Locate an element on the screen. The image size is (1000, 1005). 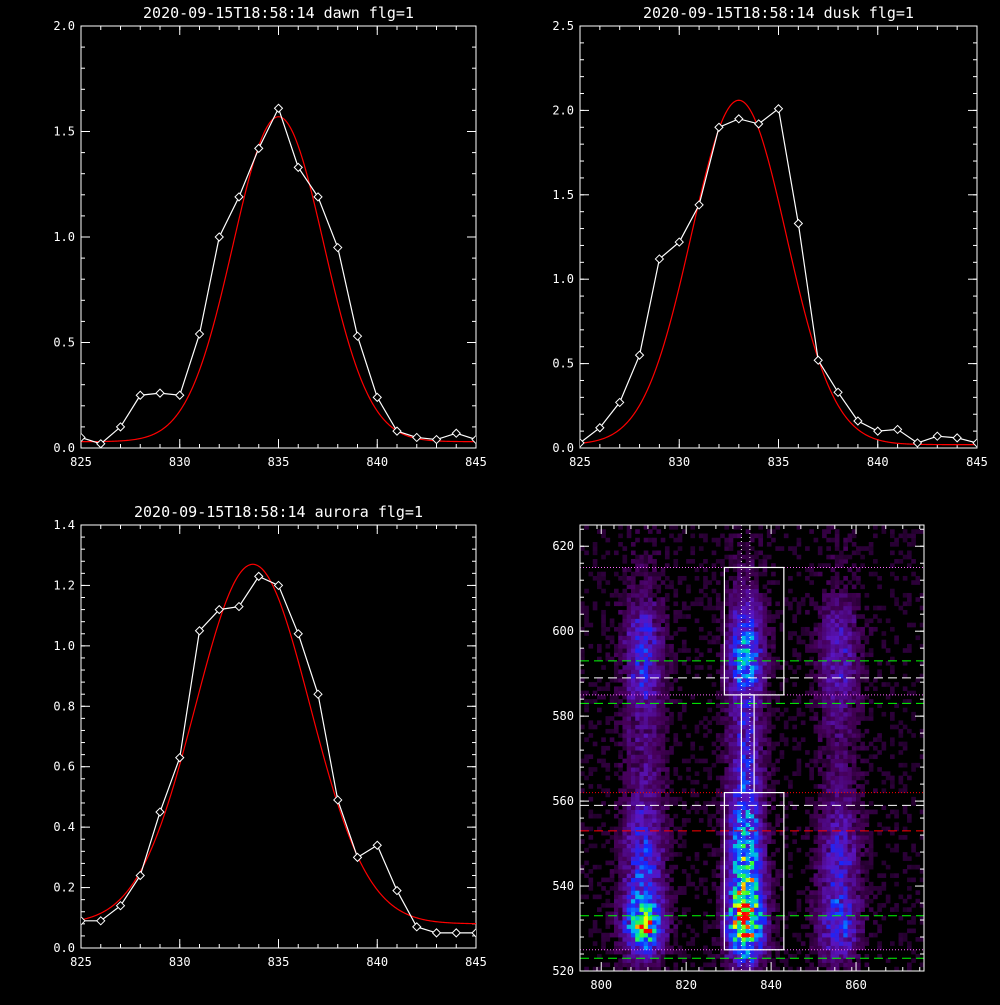
chart-title: 2020-09-15T18:58:14 dusk flg=1 is located at coordinates (778, 13).